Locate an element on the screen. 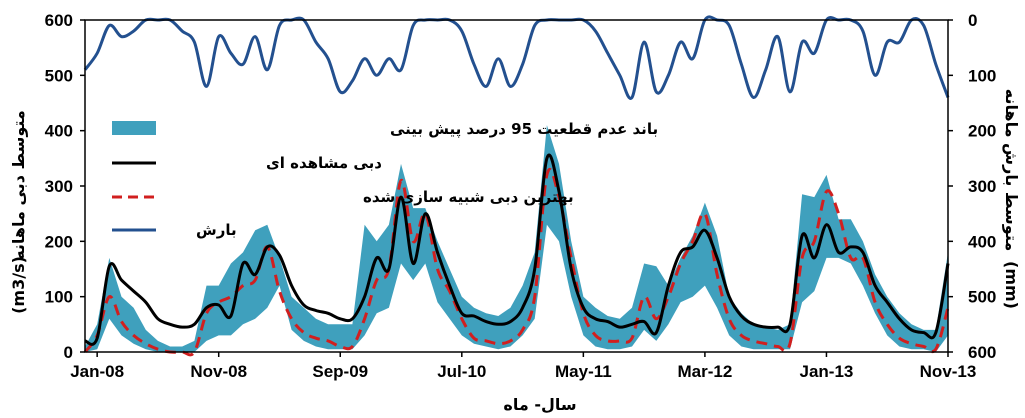  right-axis-title: متوسط بارش ماهانه is located at coordinates (1011, 170).